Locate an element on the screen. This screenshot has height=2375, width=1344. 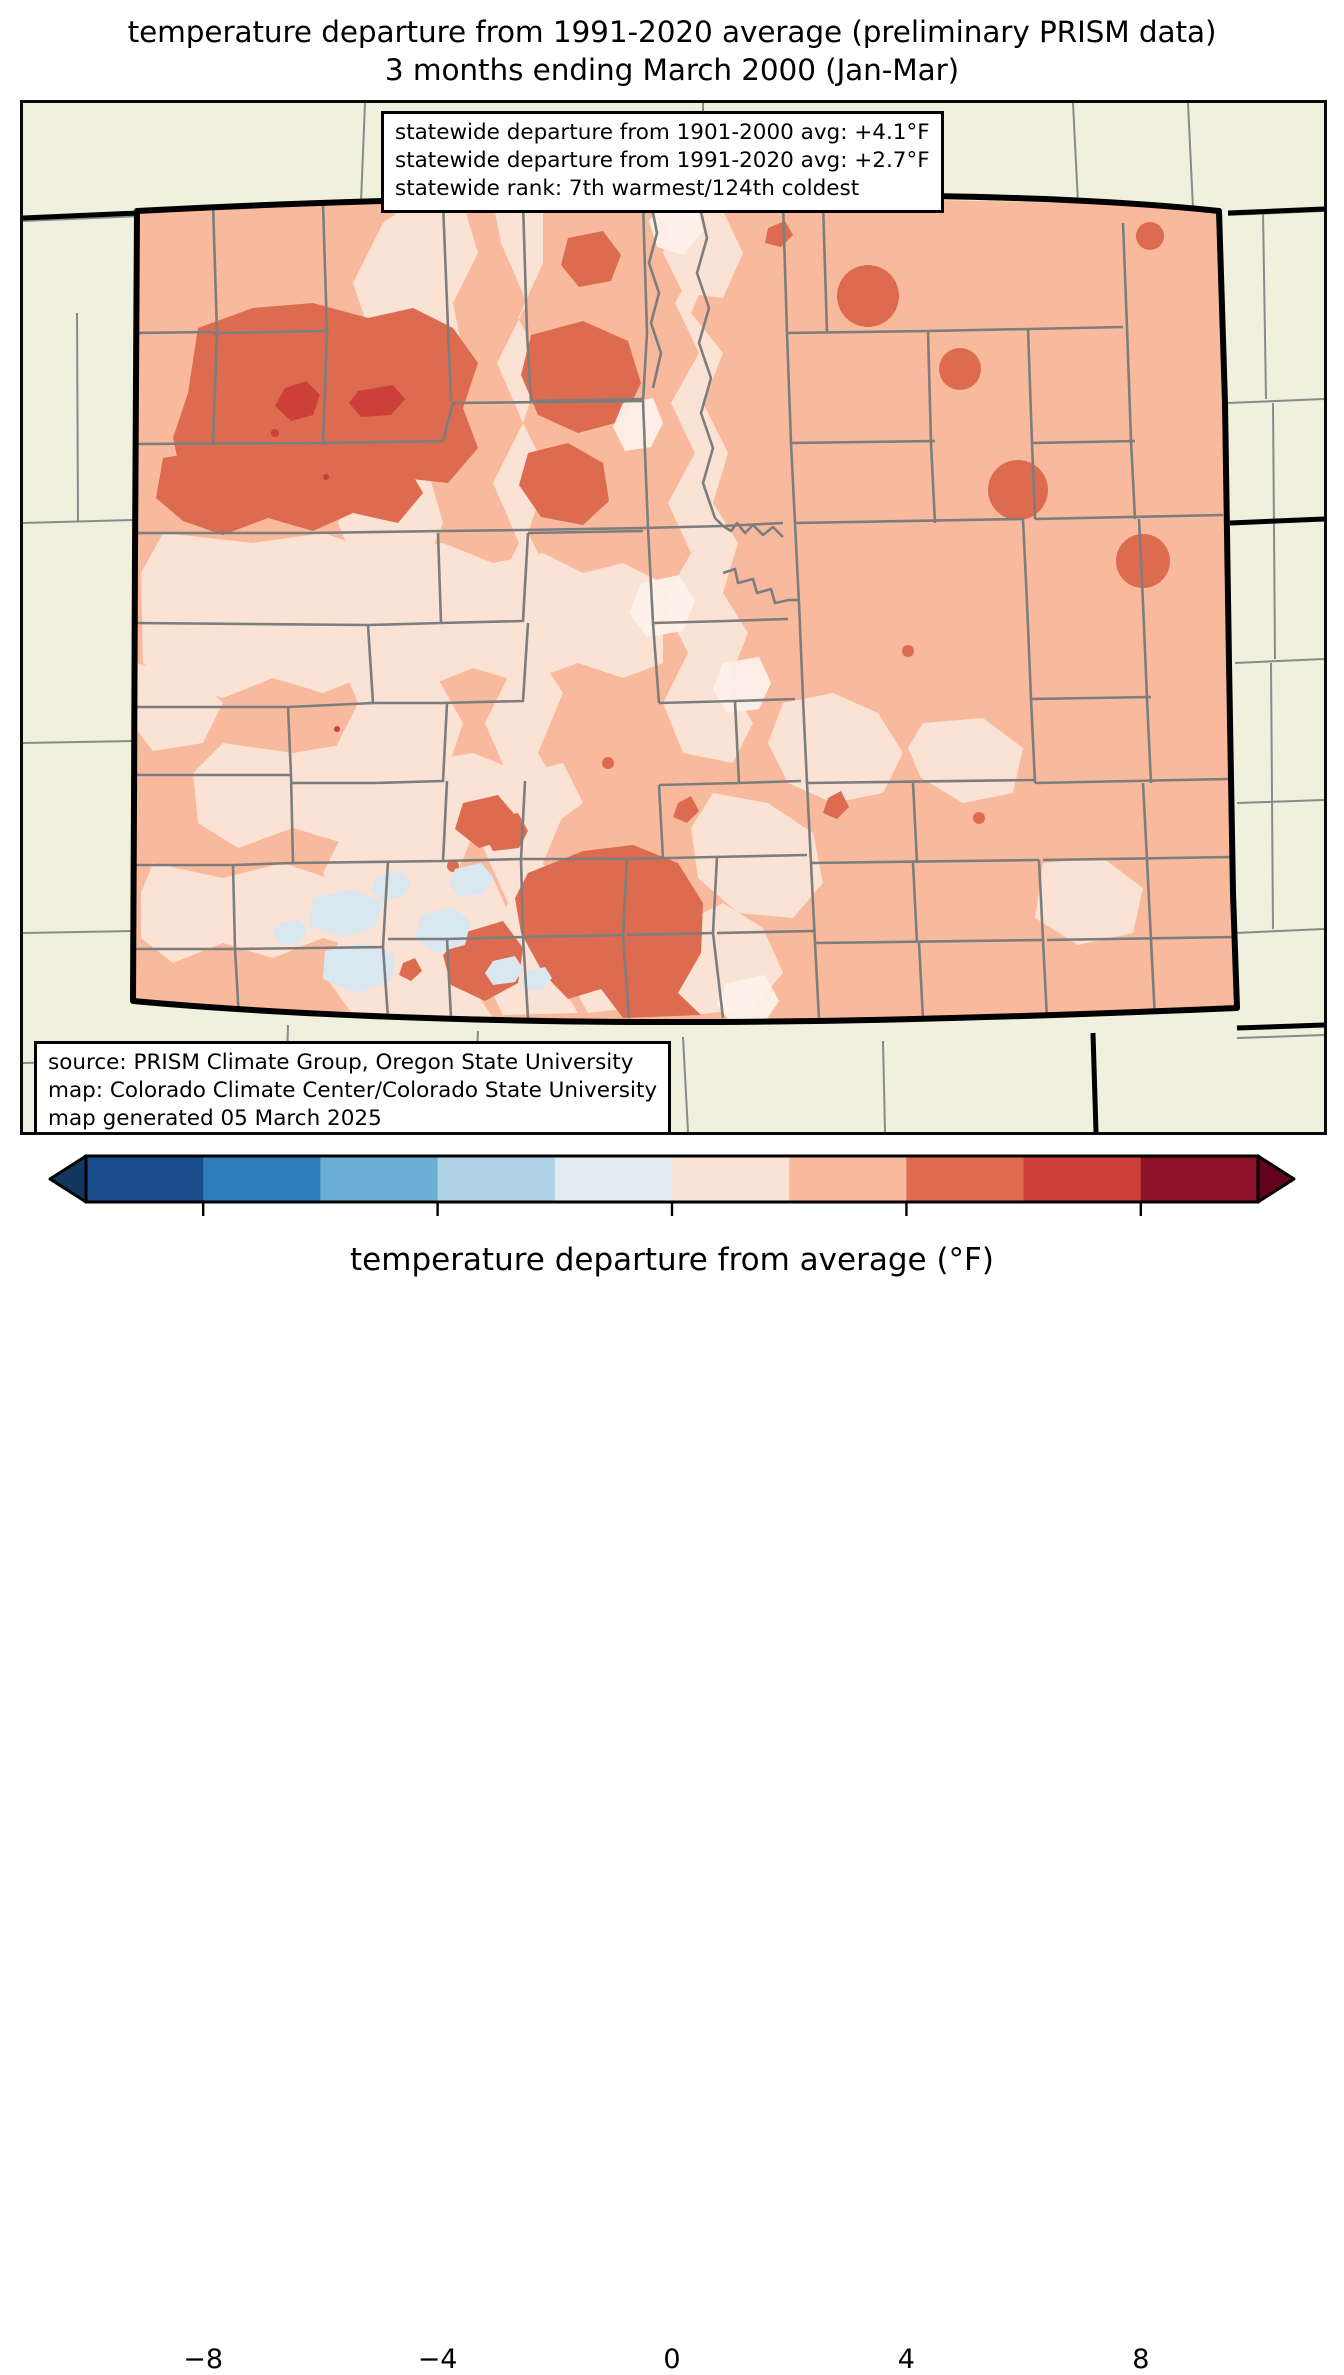
colorbar-tick-label-3: 4 is located at coordinates (906, 2359).